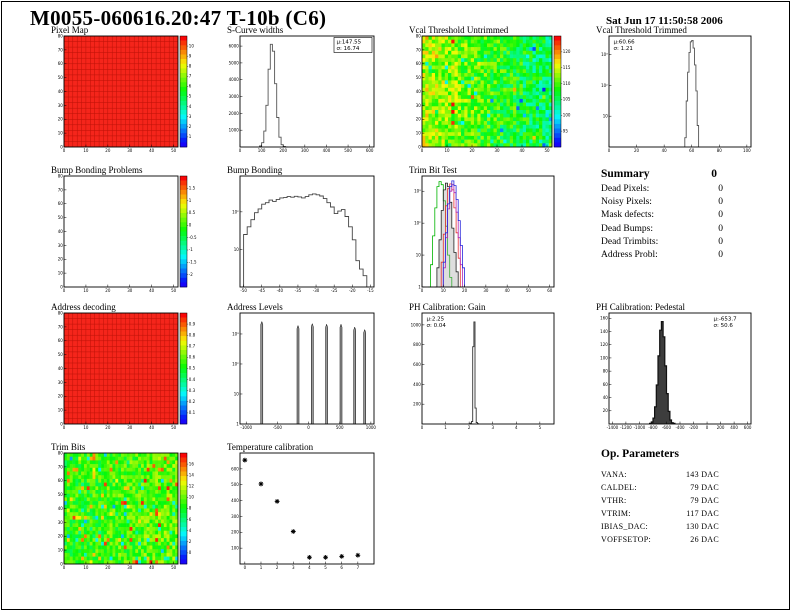 The width and height of the screenshot is (792, 612). What do you see at coordinates (447, 307) in the screenshot?
I see `svg-text: PH Calibration: Gain` at bounding box center [447, 307].